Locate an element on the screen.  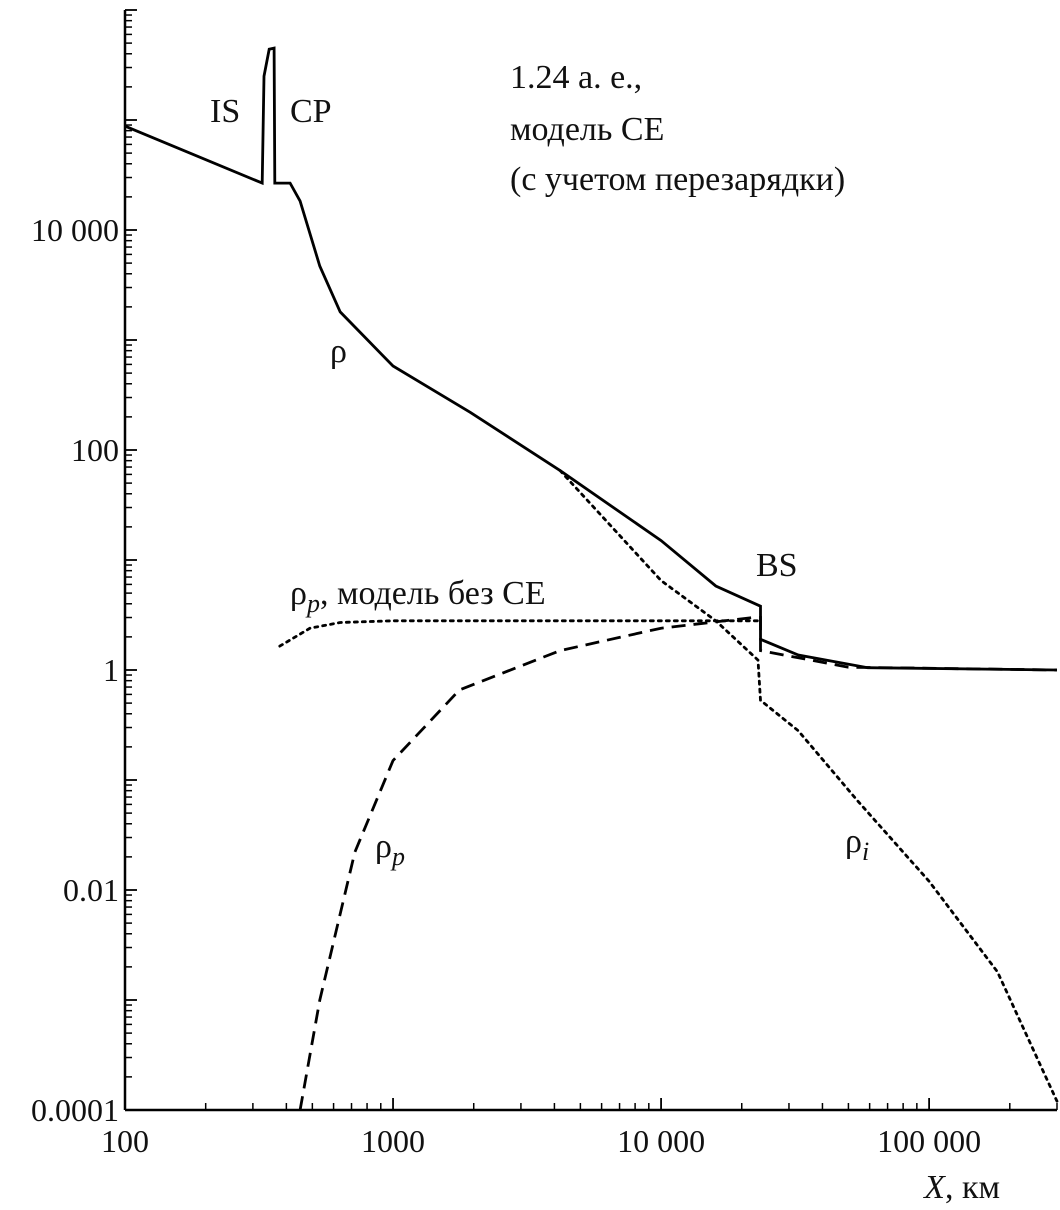
x-axis-label: X, км is located at coordinates (961, 1187).